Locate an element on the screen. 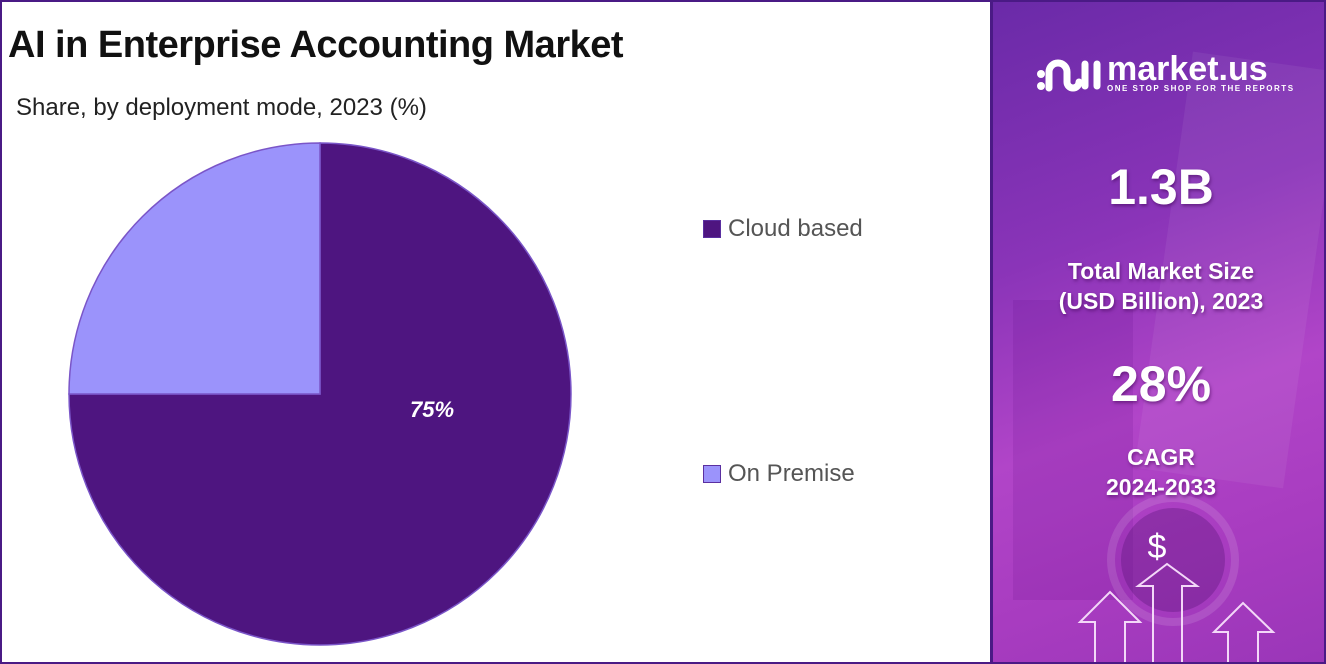 Image resolution: width=1326 pixels, height=664 pixels. cagr-period: 2024-2033 is located at coordinates (1161, 487).